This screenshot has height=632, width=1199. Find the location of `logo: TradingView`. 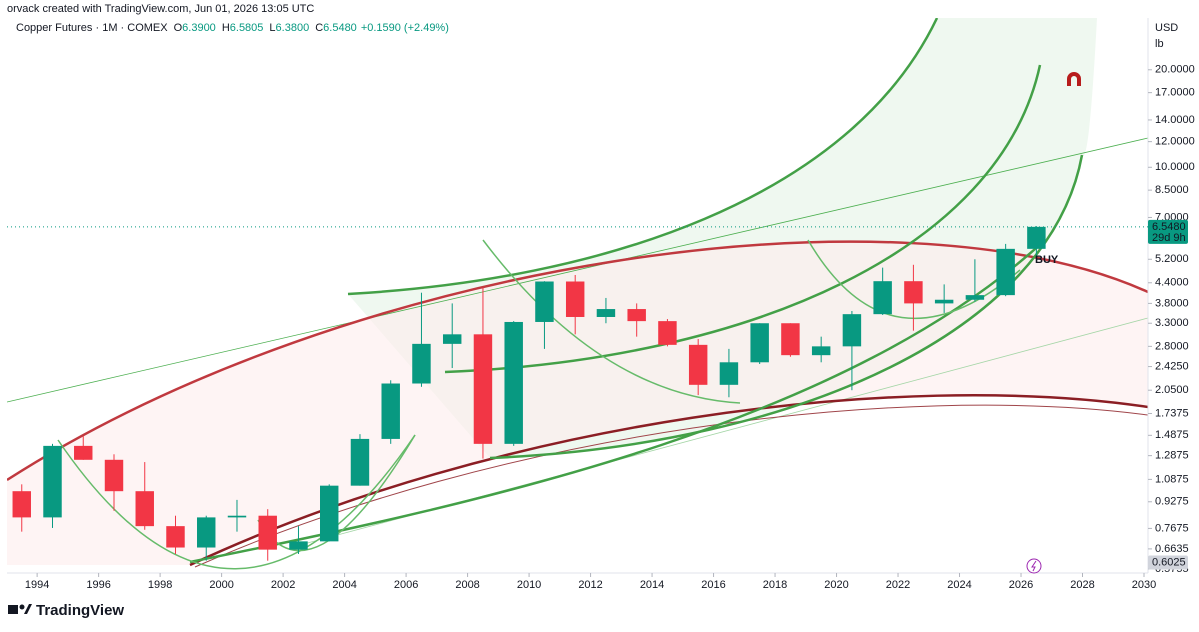

logo: TradingView is located at coordinates (66, 610).